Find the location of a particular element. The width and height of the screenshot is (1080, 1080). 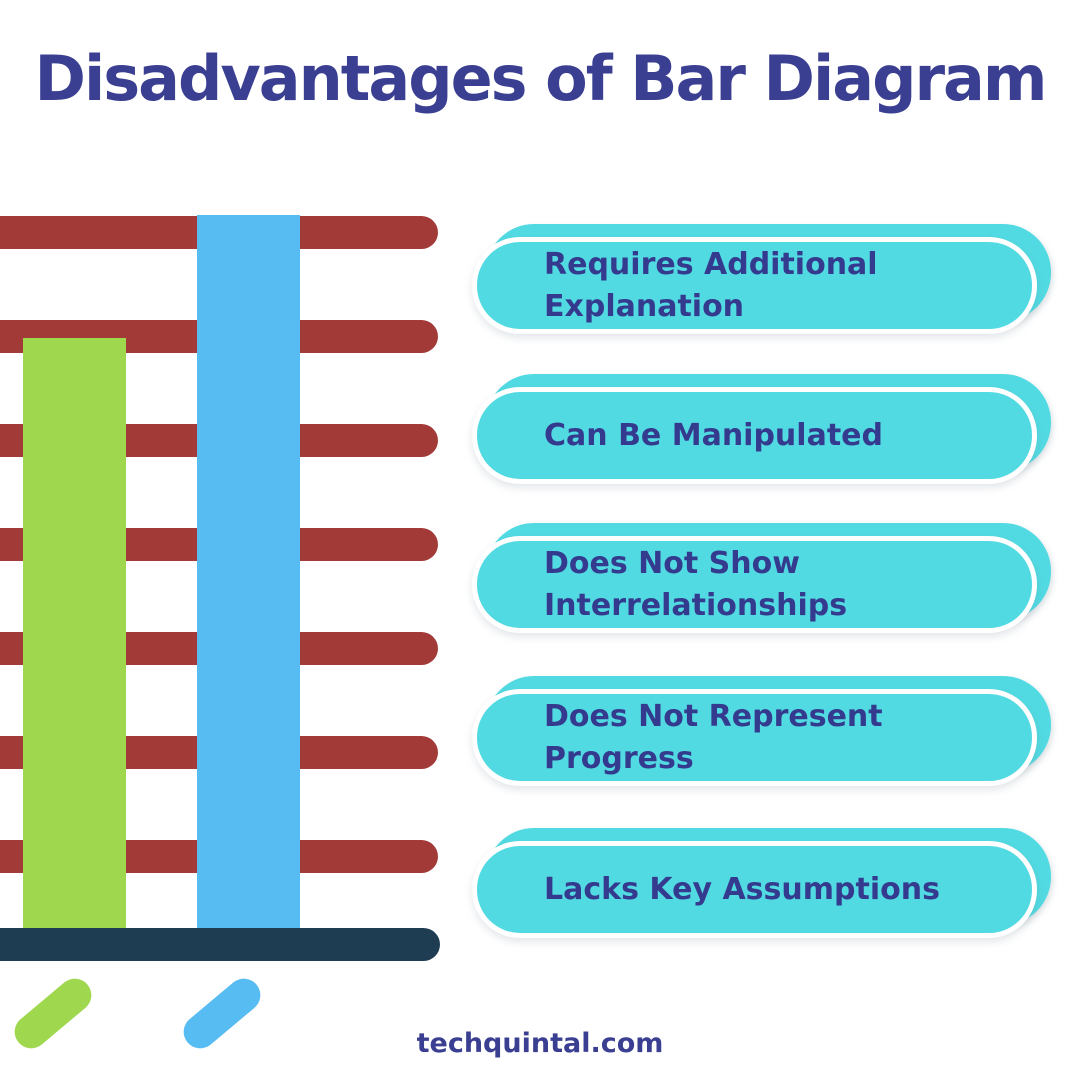

card-front-layer: Does Not Show Interrelationships is located at coordinates (754, 584).